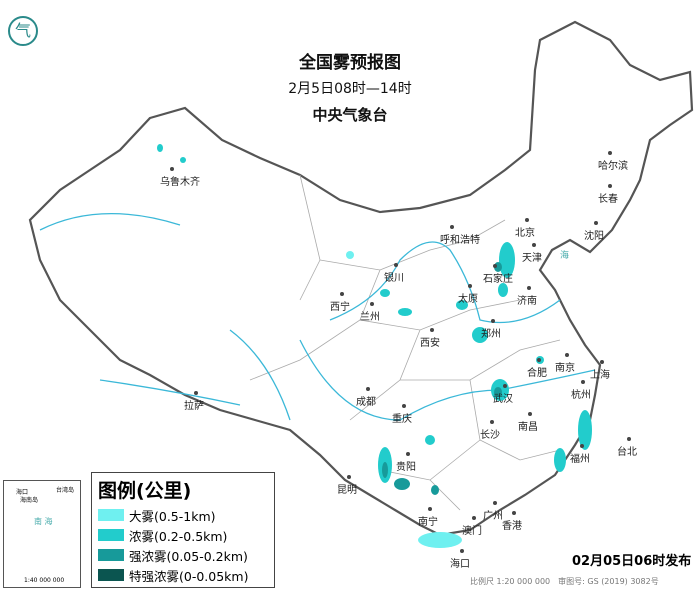 This screenshot has height=592, width=700. I want to click on legend-item: 特强浓雾(0-0.05km), so click(183, 575).